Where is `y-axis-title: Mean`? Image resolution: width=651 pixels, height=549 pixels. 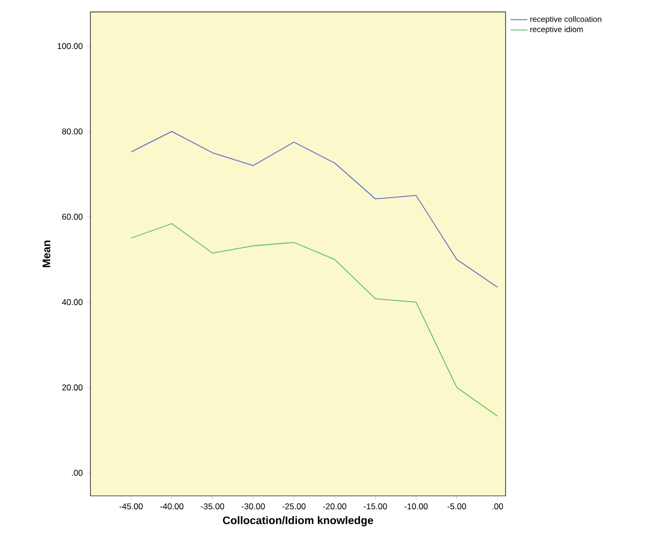
y-axis-title: Mean is located at coordinates (46, 254).